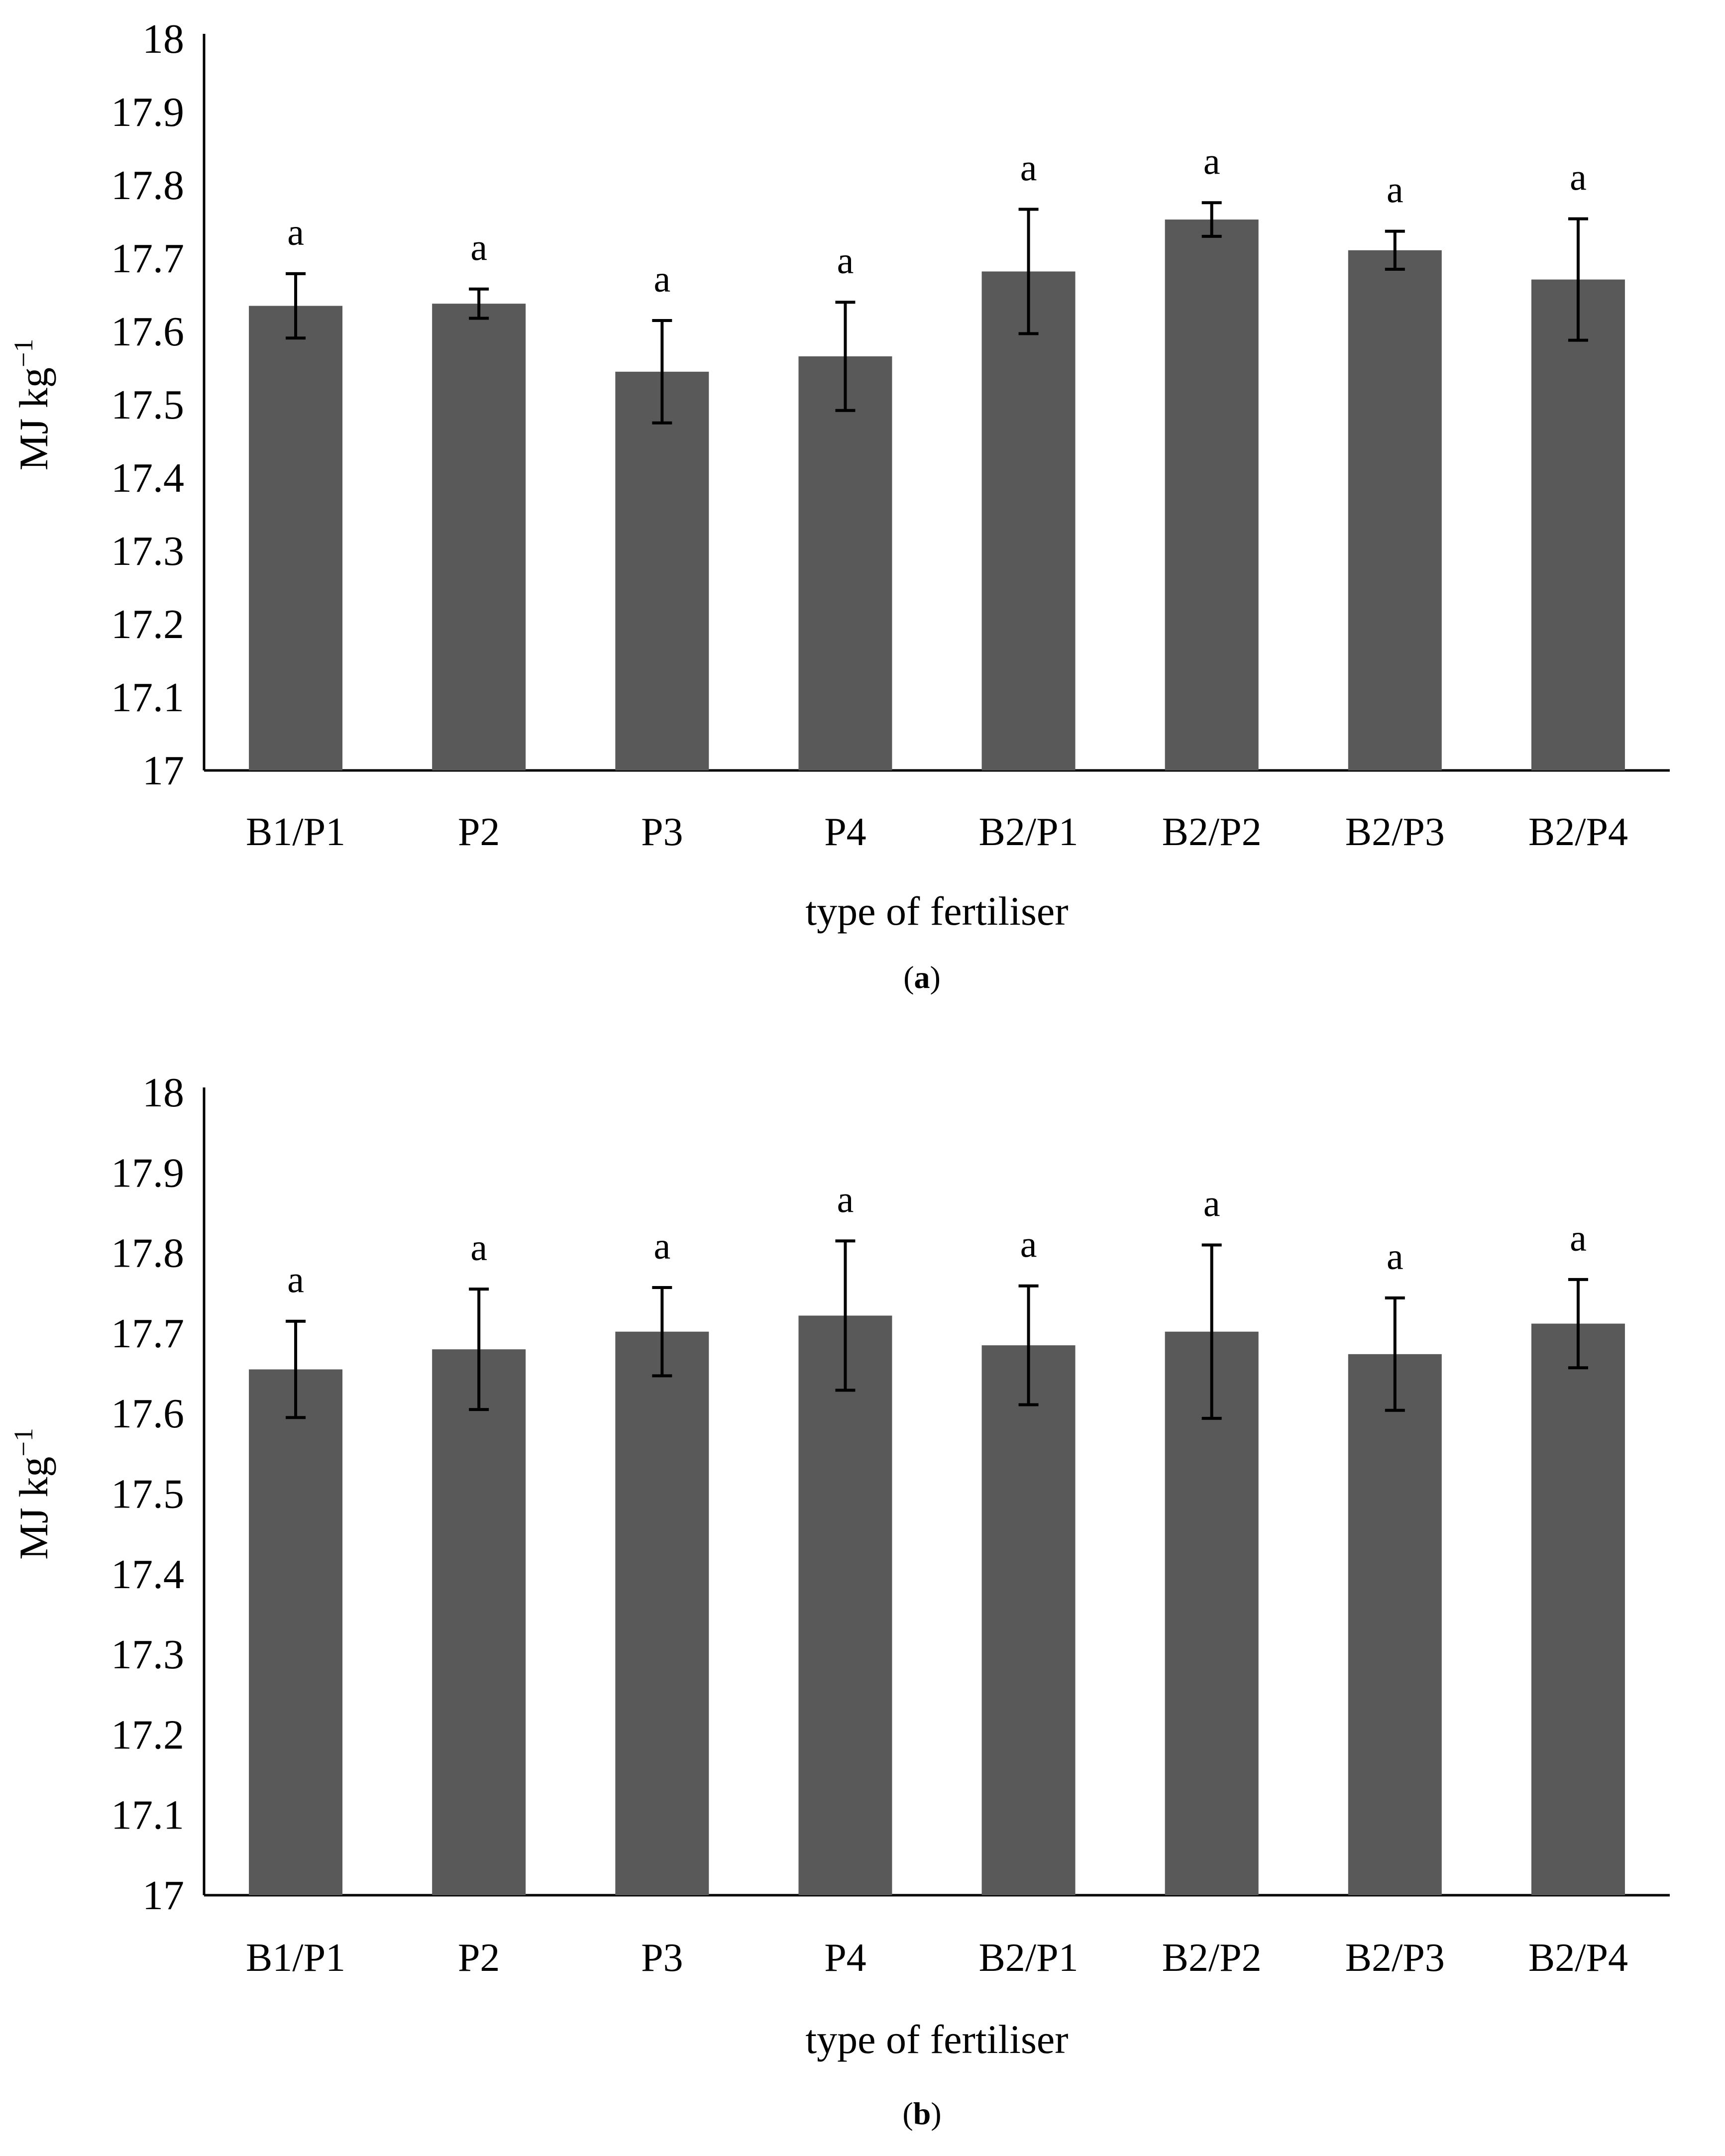 The width and height of the screenshot is (1725, 2156). I want to click on panel-letter: b, so click(922, 2113).